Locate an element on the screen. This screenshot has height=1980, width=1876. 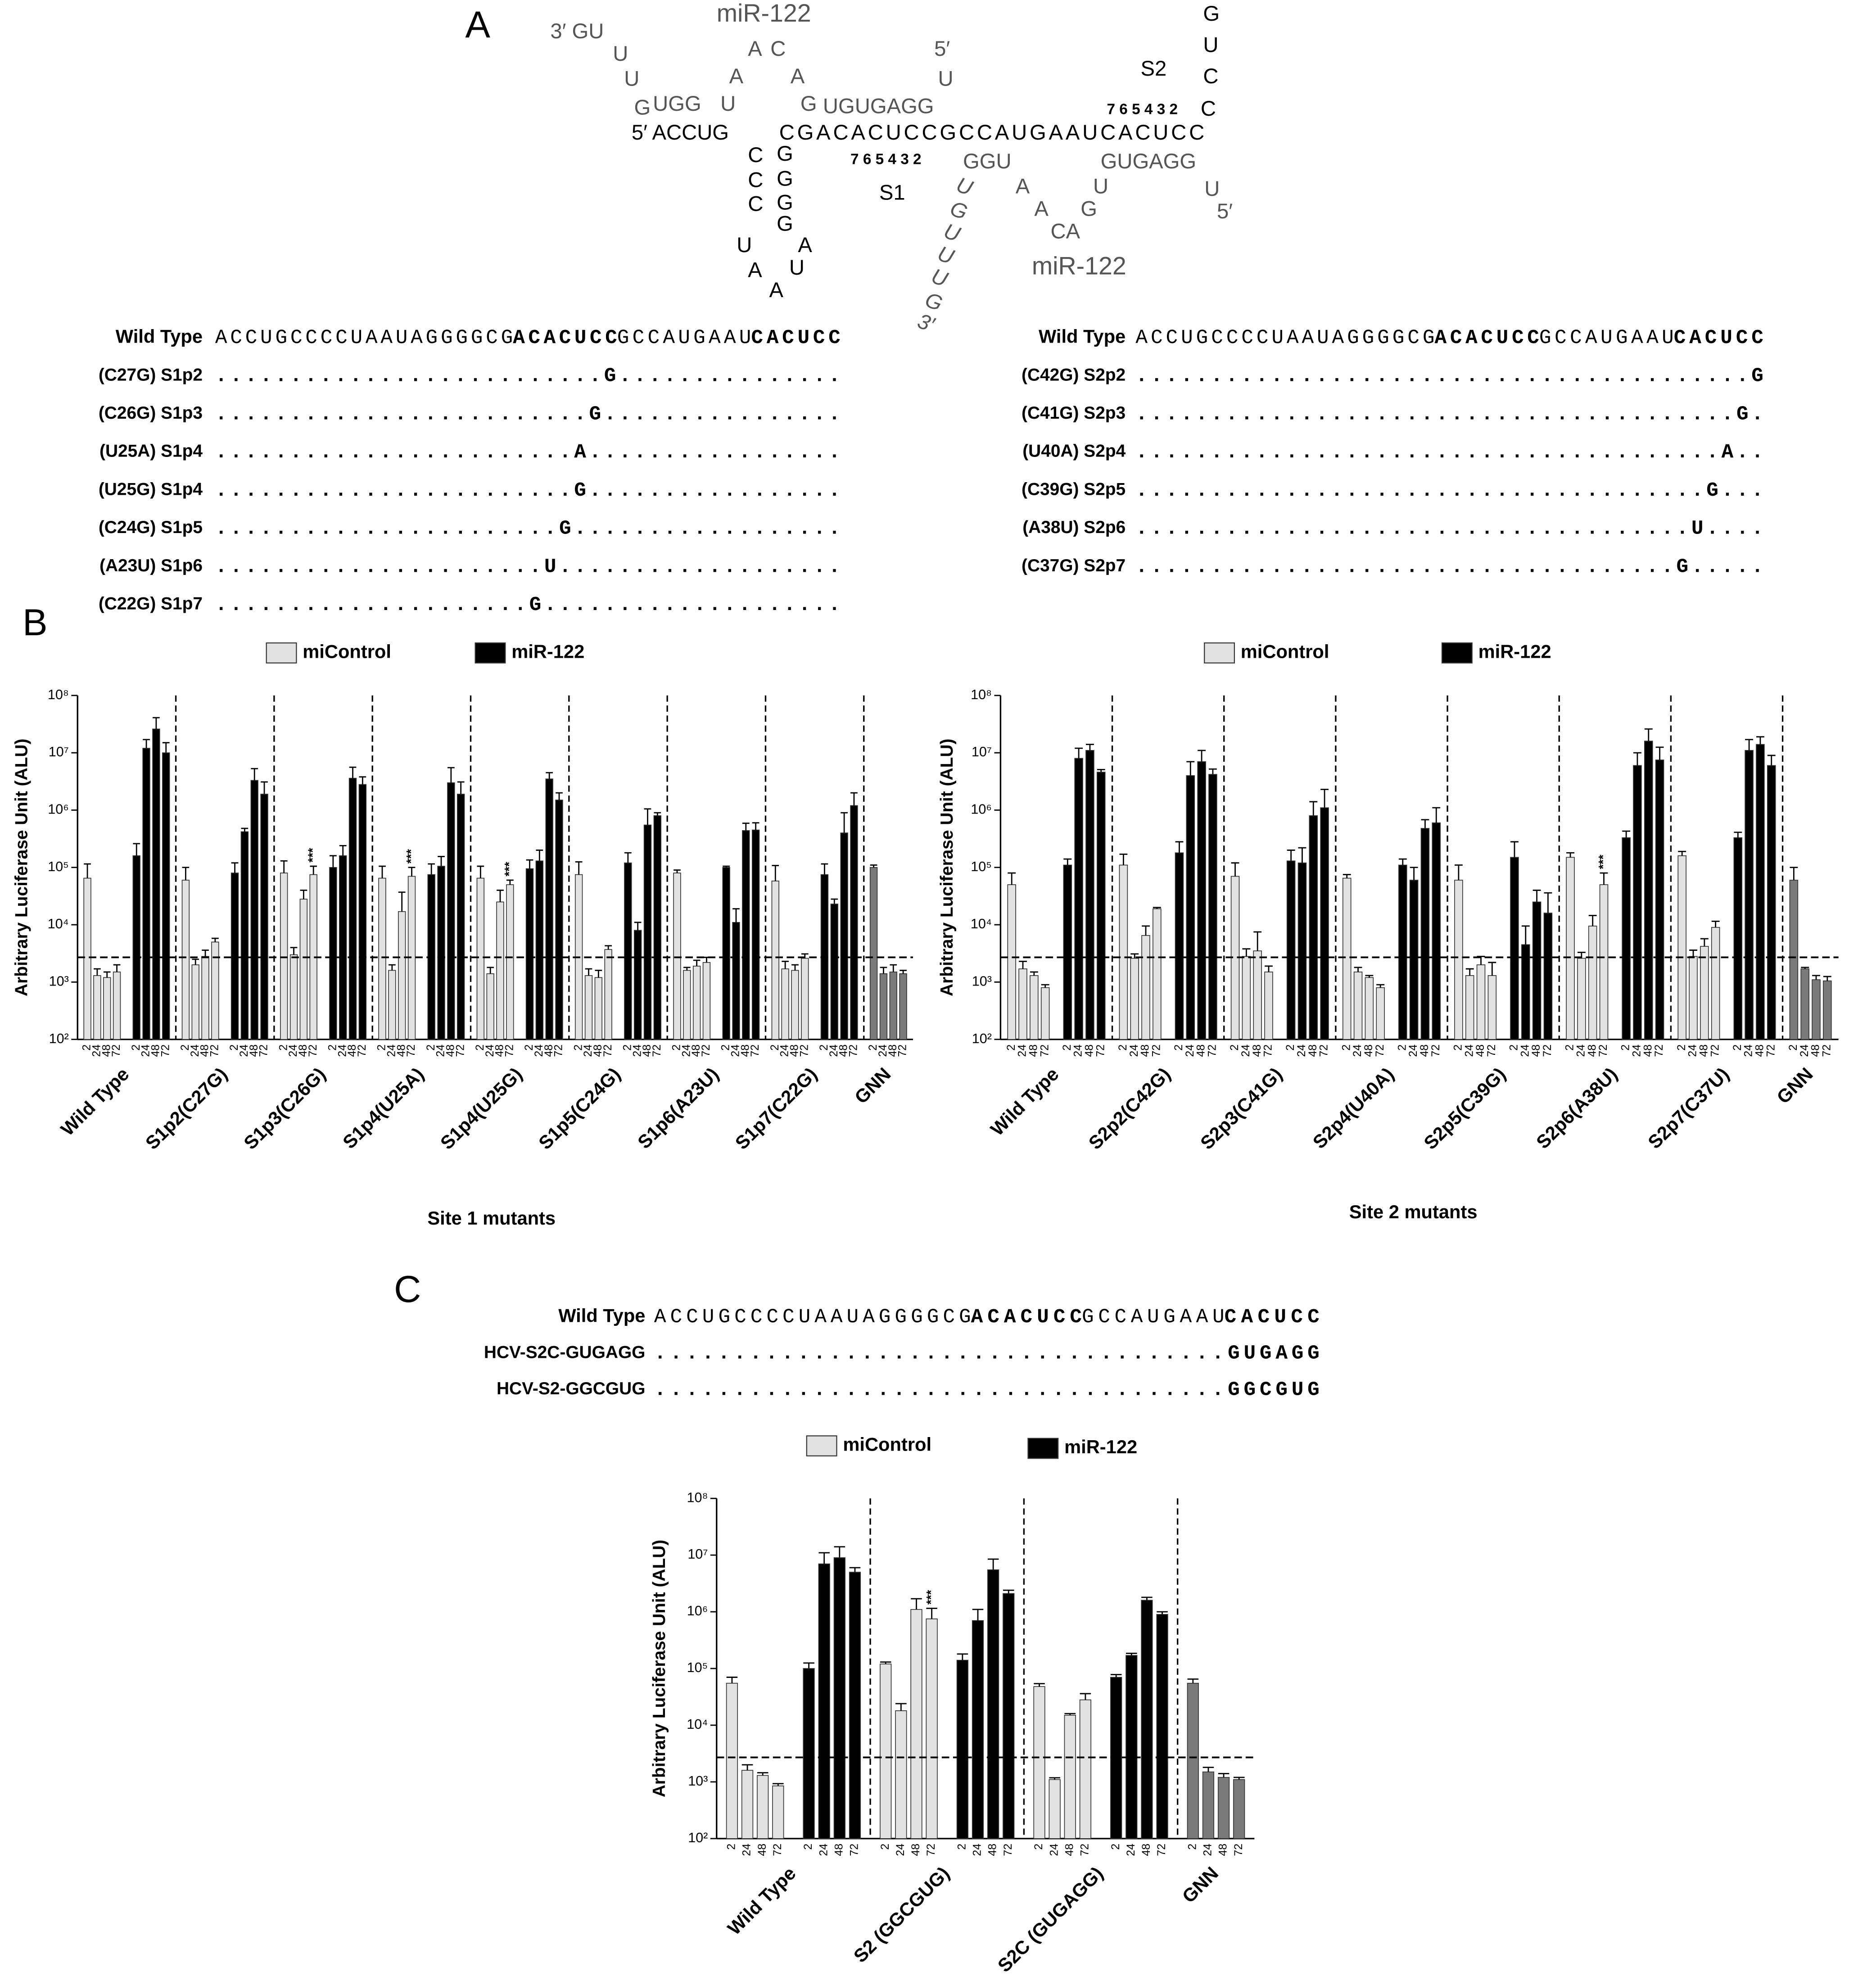
y-tick-label: 10³ is located at coordinates (698, 1781).